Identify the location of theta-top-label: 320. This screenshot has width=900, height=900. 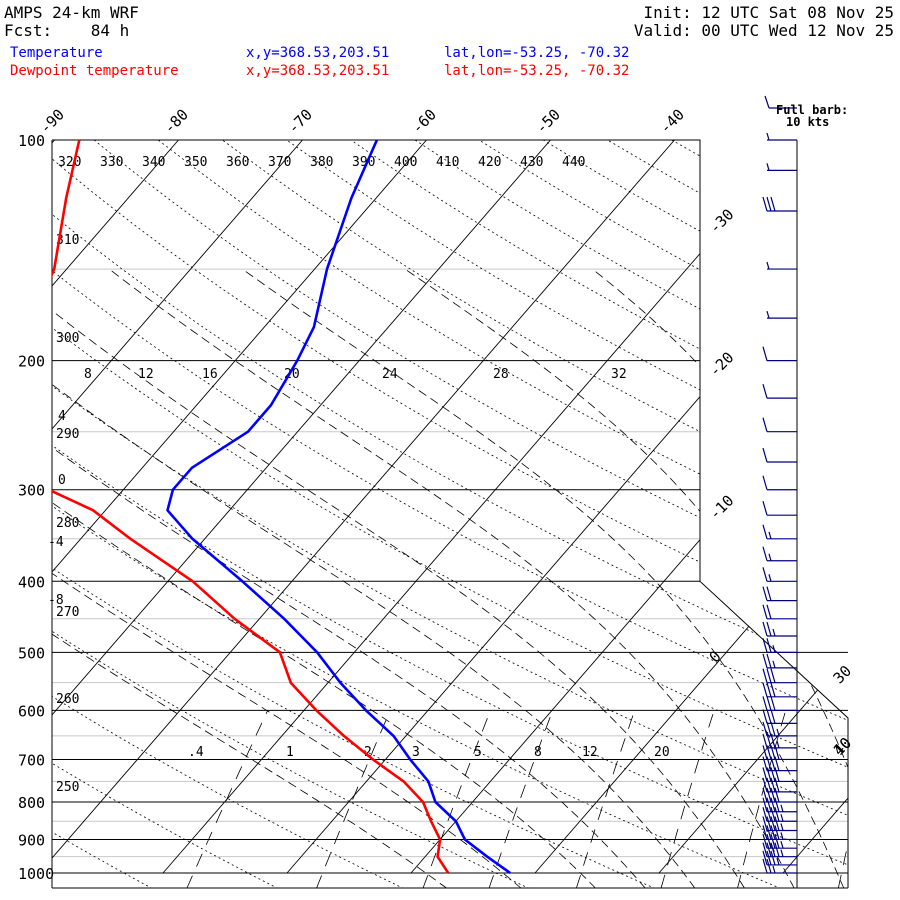
(69, 162).